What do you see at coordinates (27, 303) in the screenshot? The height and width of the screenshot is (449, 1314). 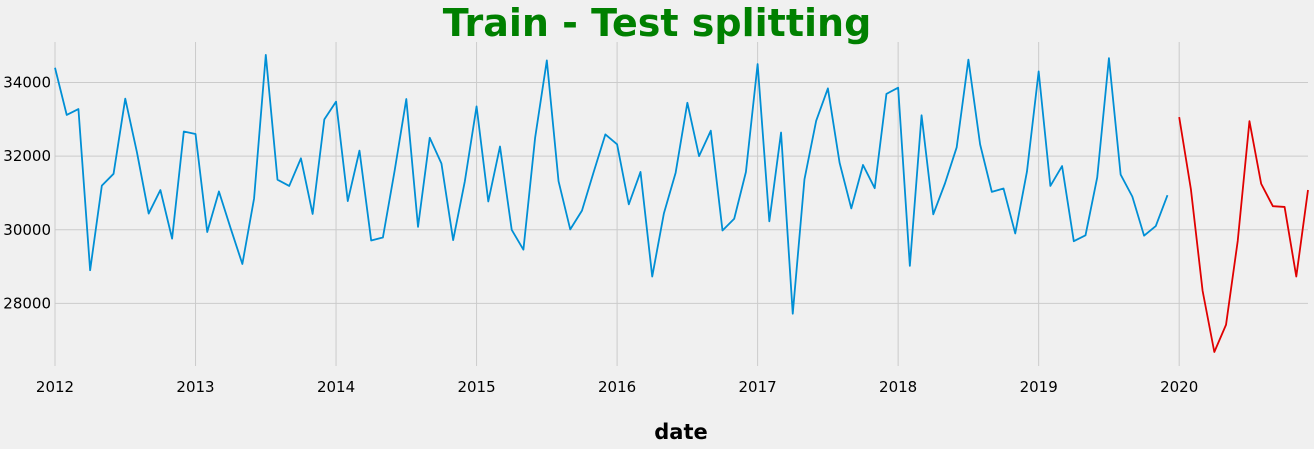 I see `y-tick-label: 28000` at bounding box center [27, 303].